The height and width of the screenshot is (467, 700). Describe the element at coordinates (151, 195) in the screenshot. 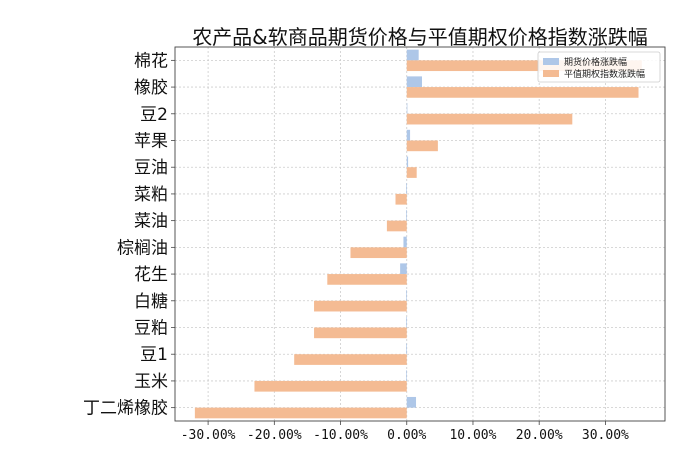

I see `category-label: 菜粕` at that location.